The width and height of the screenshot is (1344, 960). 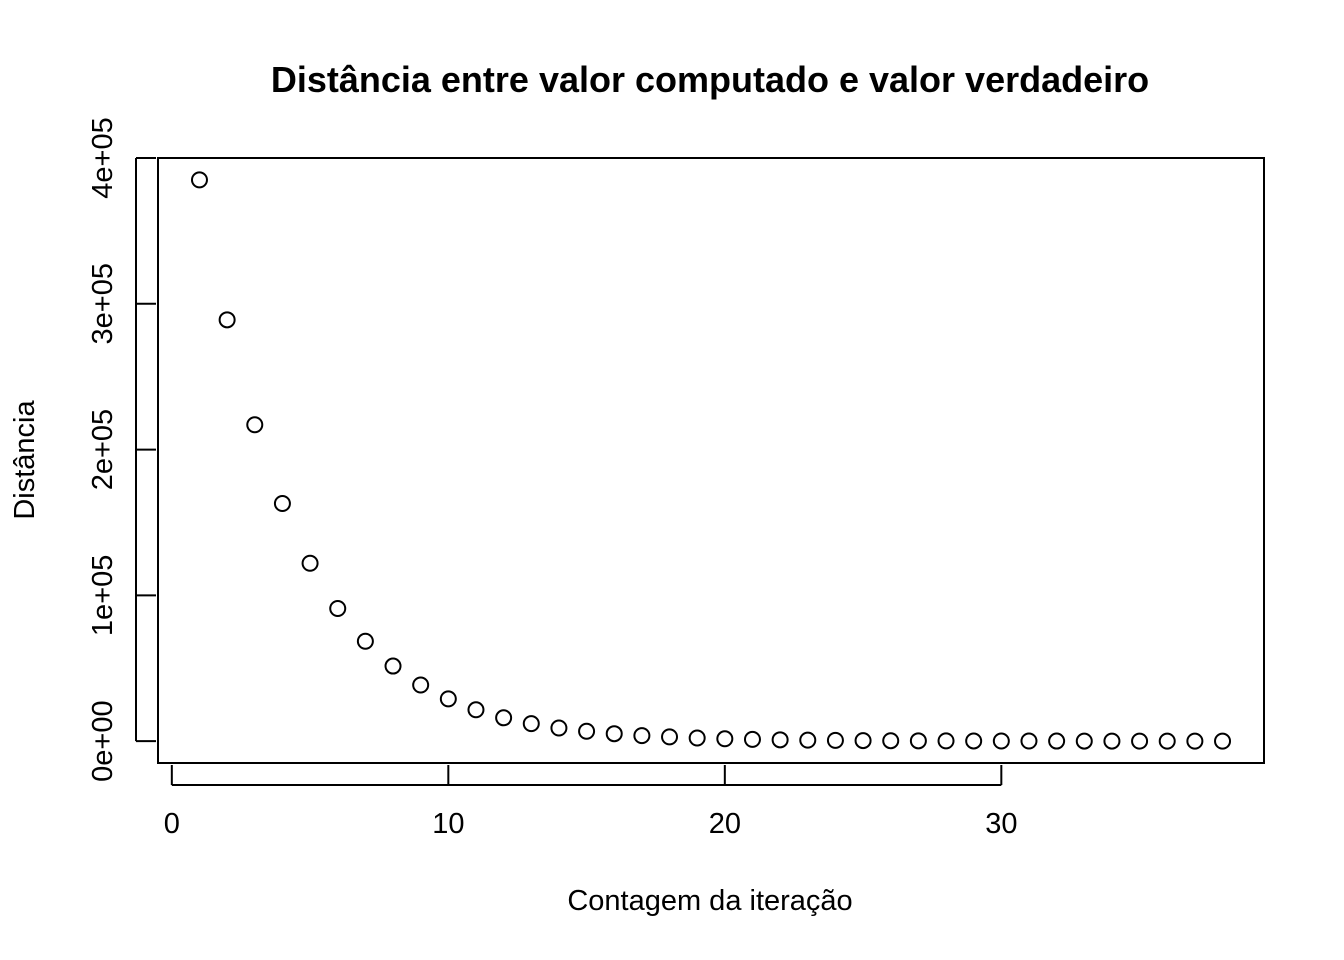 What do you see at coordinates (103, 740) in the screenshot?
I see `y-tick-label: 0e+00` at bounding box center [103, 740].